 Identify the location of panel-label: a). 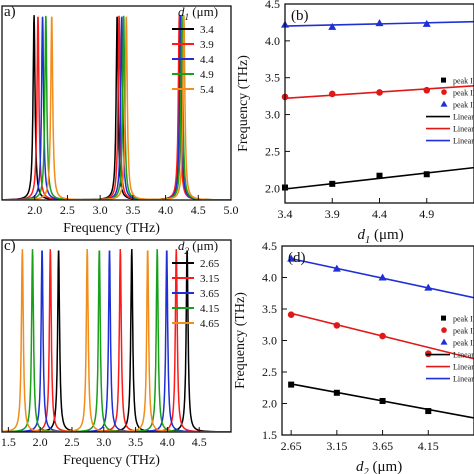
(10, 12).